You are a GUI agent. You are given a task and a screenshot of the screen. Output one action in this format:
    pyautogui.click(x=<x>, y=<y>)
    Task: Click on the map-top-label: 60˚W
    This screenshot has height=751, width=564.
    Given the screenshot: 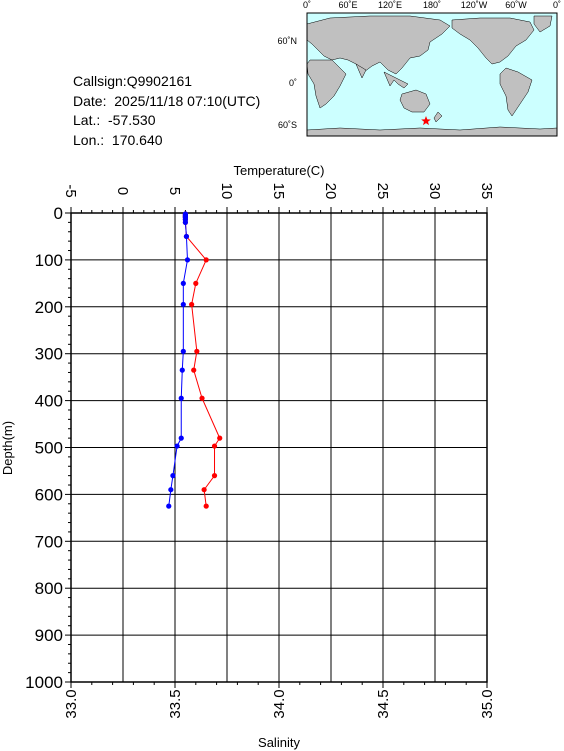 What is the action you would take?
    pyautogui.click(x=516, y=5)
    